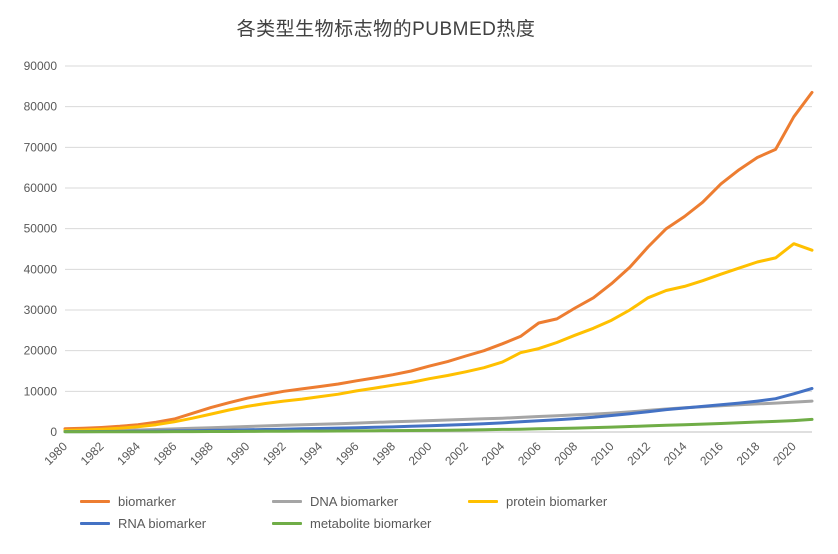 The width and height of the screenshot is (838, 554). What do you see at coordinates (274, 453) in the screenshot?
I see `x-tick-label: 1992` at bounding box center [274, 453].